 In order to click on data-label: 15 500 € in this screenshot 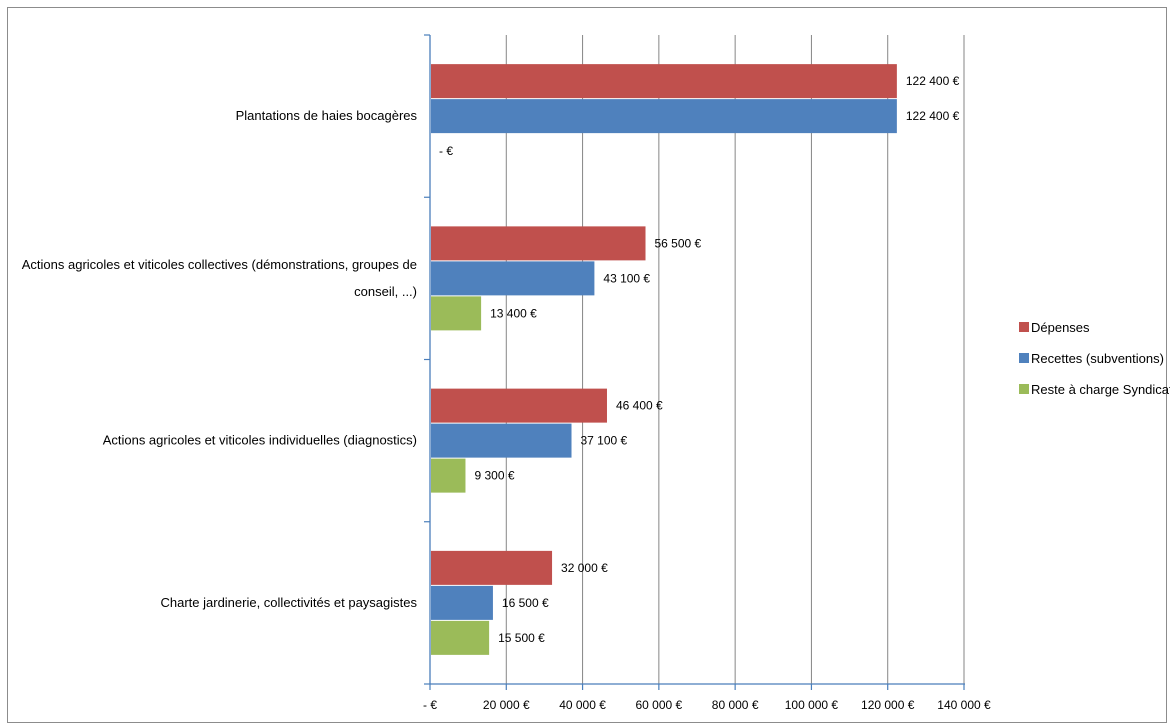, I will do `click(521, 638)`.